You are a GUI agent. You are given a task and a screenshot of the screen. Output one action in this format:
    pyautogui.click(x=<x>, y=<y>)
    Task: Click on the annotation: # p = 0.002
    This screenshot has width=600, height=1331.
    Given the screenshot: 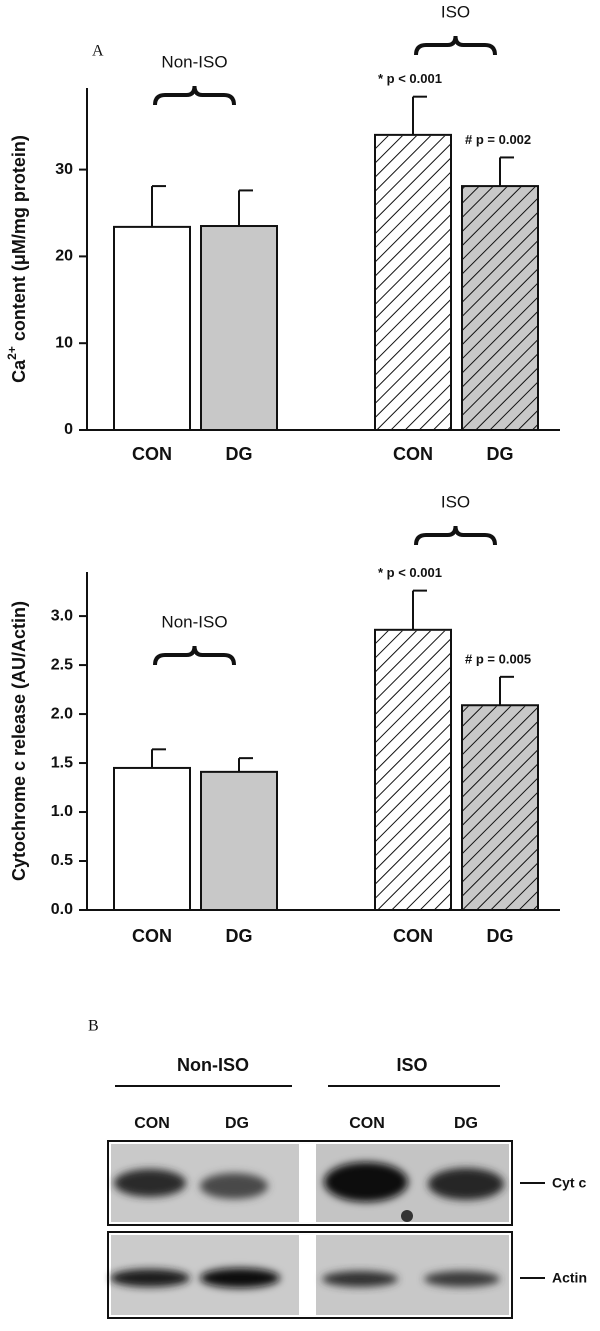 What is the action you would take?
    pyautogui.click(x=498, y=139)
    